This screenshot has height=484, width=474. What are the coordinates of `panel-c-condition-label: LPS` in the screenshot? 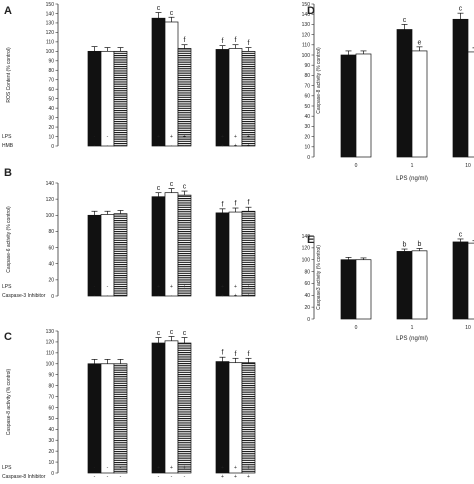 It's located at (7, 468).